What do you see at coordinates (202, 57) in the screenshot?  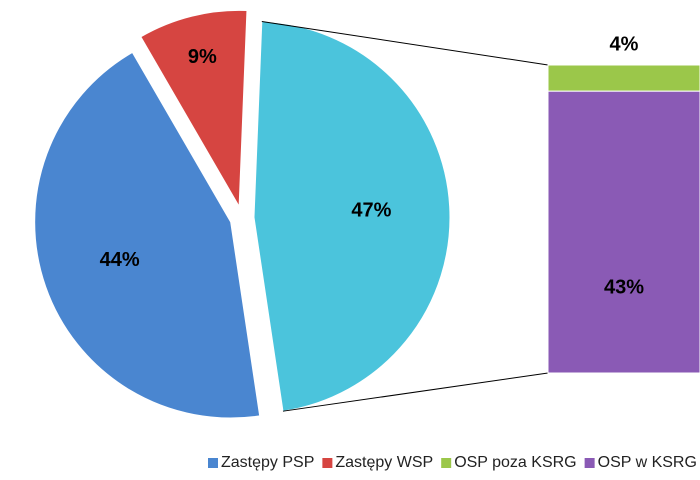 I see `pie-label: 9%` at bounding box center [202, 57].